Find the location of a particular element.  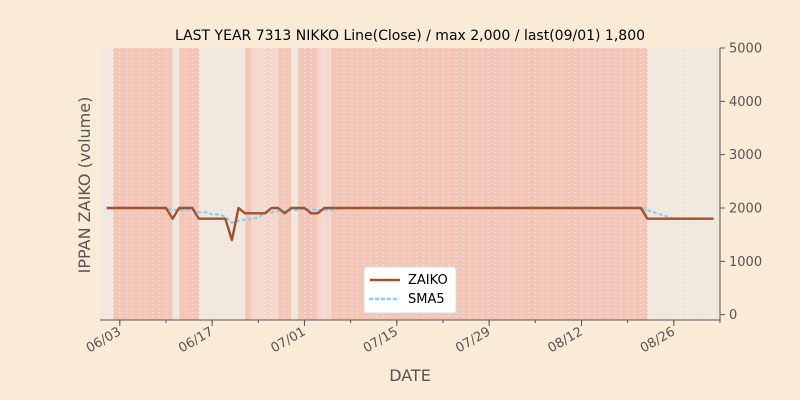

series-lines is located at coordinates (410, 224).